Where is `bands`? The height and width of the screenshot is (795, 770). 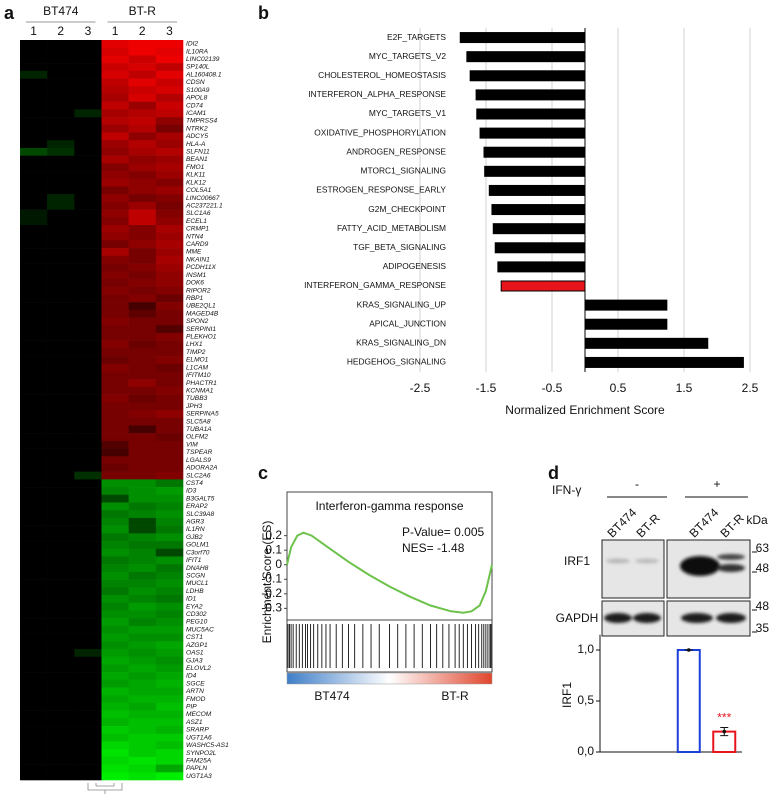
bands is located at coordinates (675, 588).